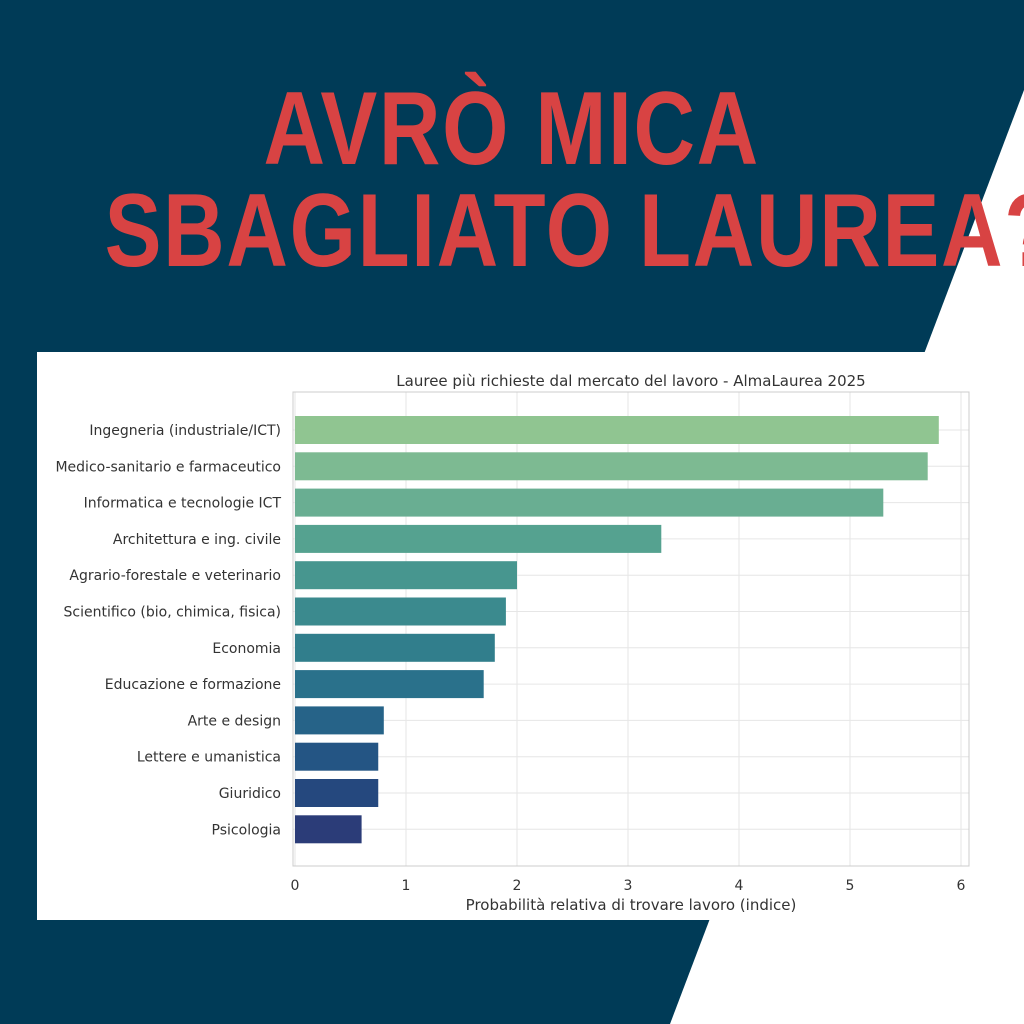  Describe the element at coordinates (961, 886) in the screenshot. I see `x-tick-label: 6` at that location.